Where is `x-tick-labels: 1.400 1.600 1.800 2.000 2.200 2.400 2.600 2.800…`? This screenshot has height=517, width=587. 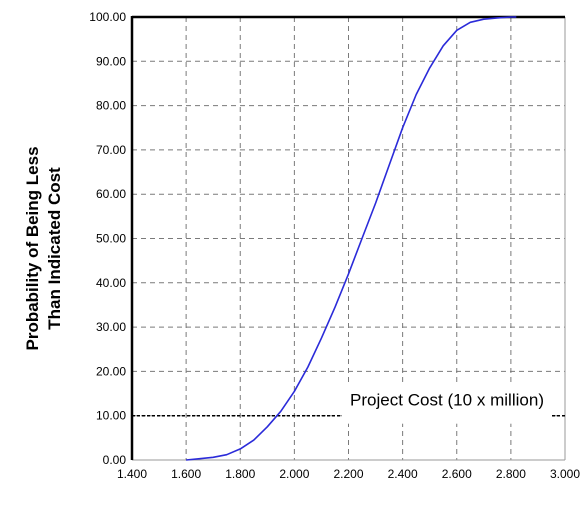
x-tick-labels: 1.400 1.600 1.800 2.000 2.200 2.400 2.600 2.800… is located at coordinates (348, 474).